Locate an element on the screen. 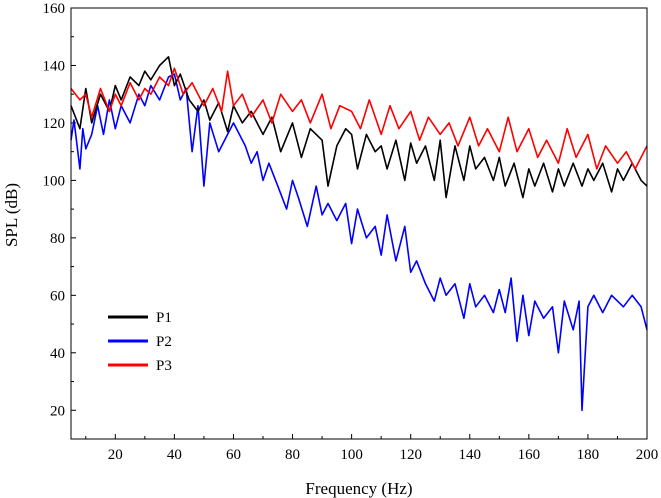 The width and height of the screenshot is (661, 498). y-tick-label: 20 is located at coordinates (57, 411).